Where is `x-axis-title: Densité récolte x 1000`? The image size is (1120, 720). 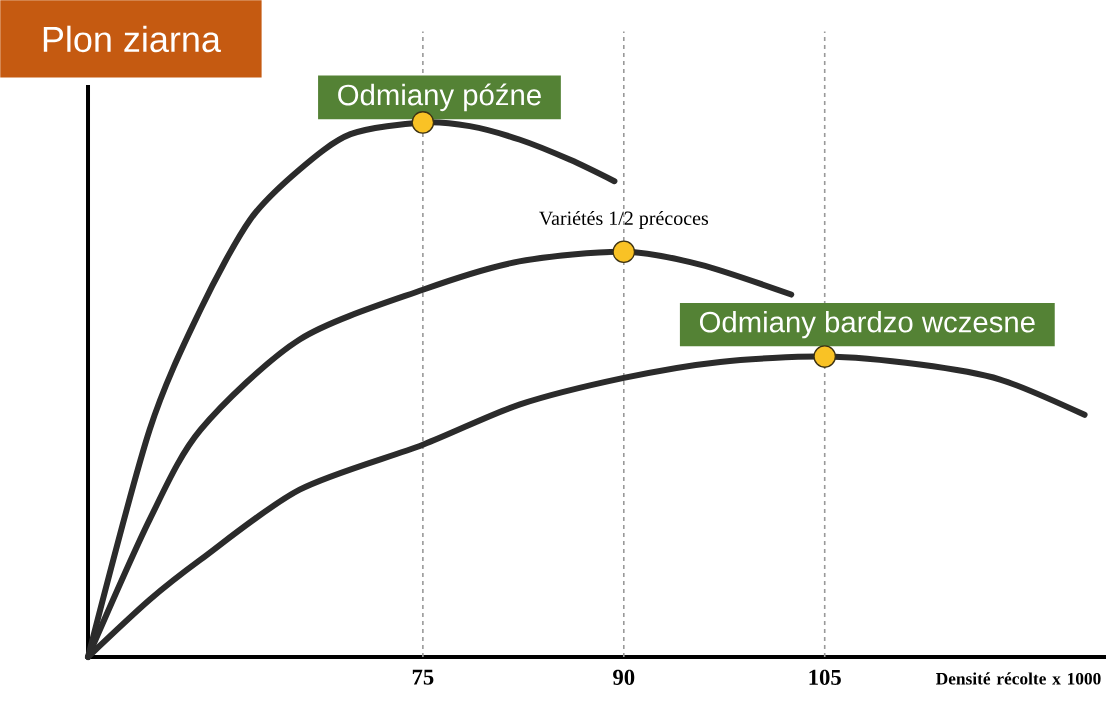
x-axis-title: Densité récolte x 1000 is located at coordinates (1018, 678).